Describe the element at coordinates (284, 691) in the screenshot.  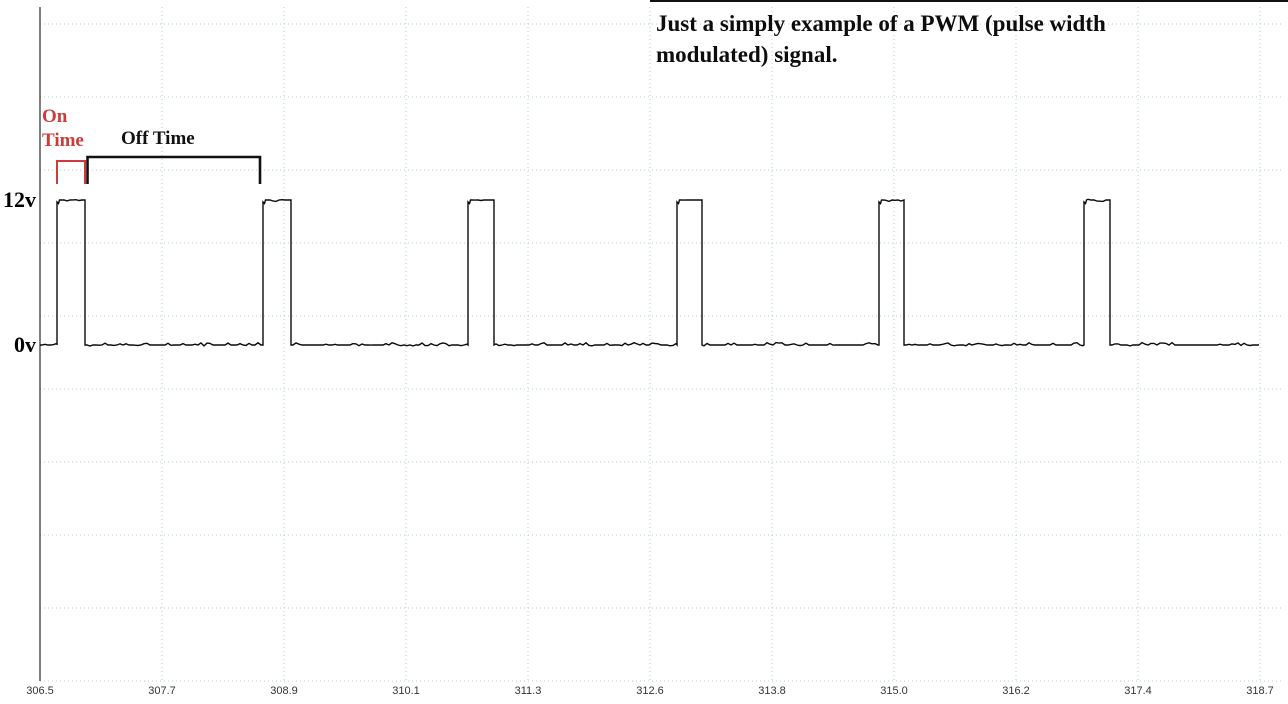
I see `x-tick-label: 308.9` at that location.